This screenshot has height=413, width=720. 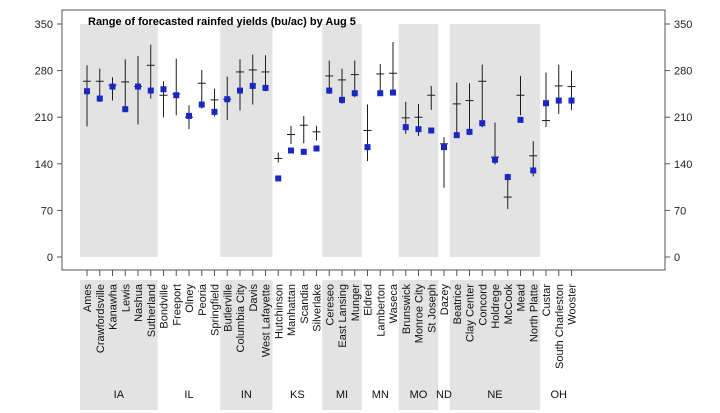 I want to click on site-label: Sutherland, so click(x=152, y=310).